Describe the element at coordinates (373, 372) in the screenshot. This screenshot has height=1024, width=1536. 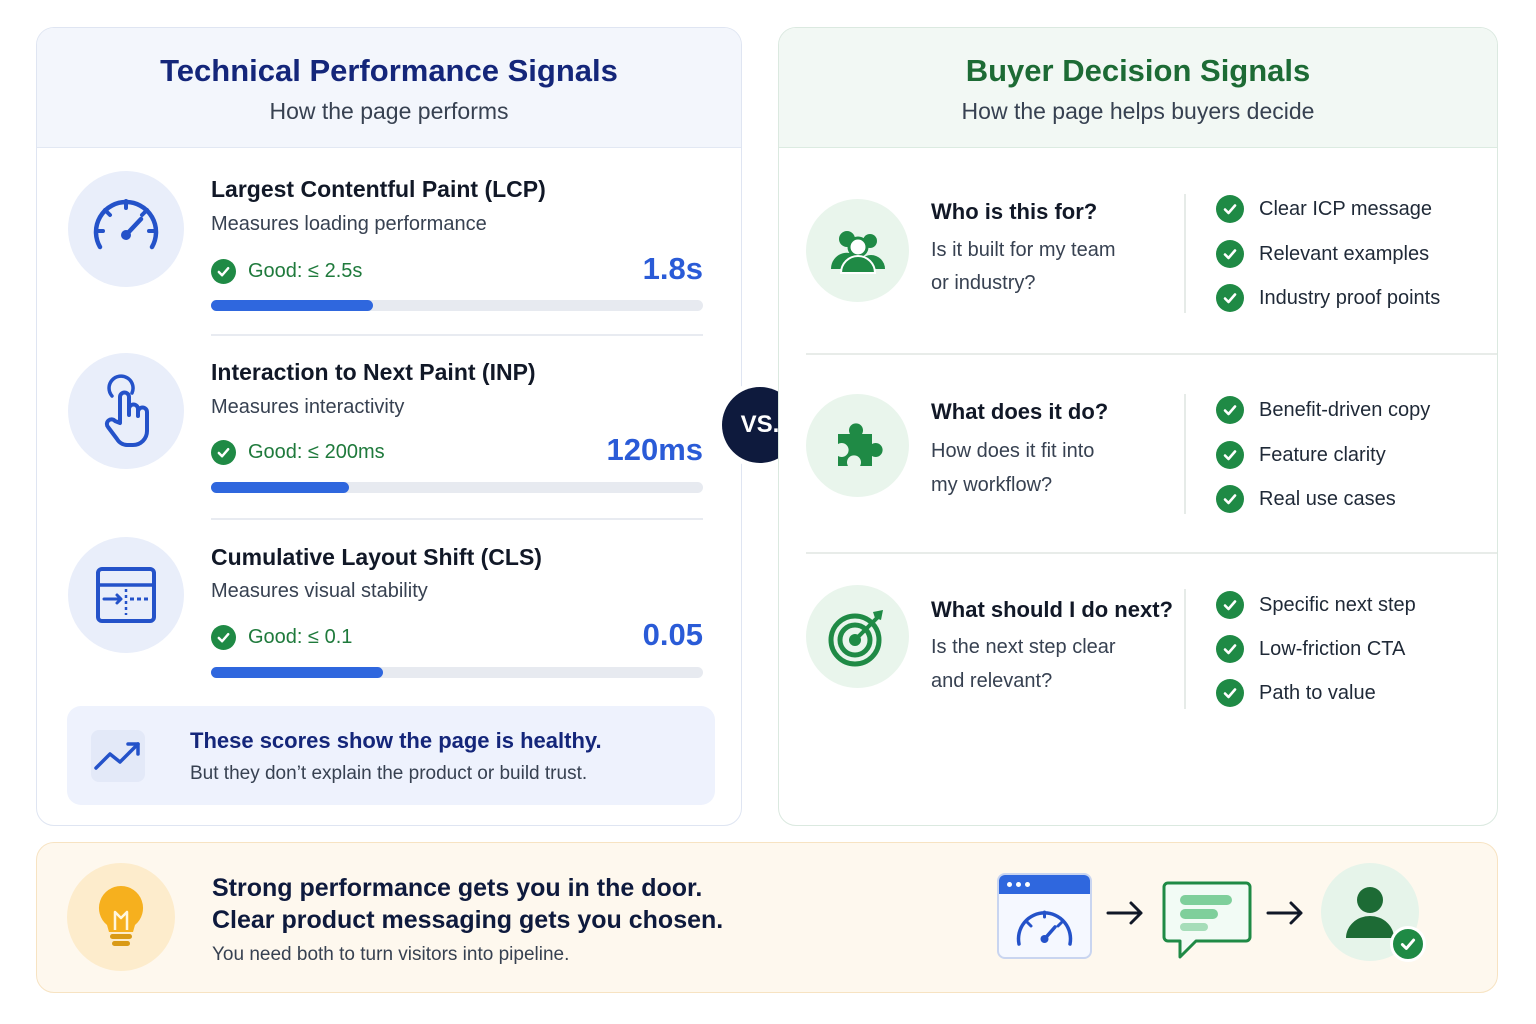
I see `metric-title: Interaction to Next Paint (INP)` at that location.